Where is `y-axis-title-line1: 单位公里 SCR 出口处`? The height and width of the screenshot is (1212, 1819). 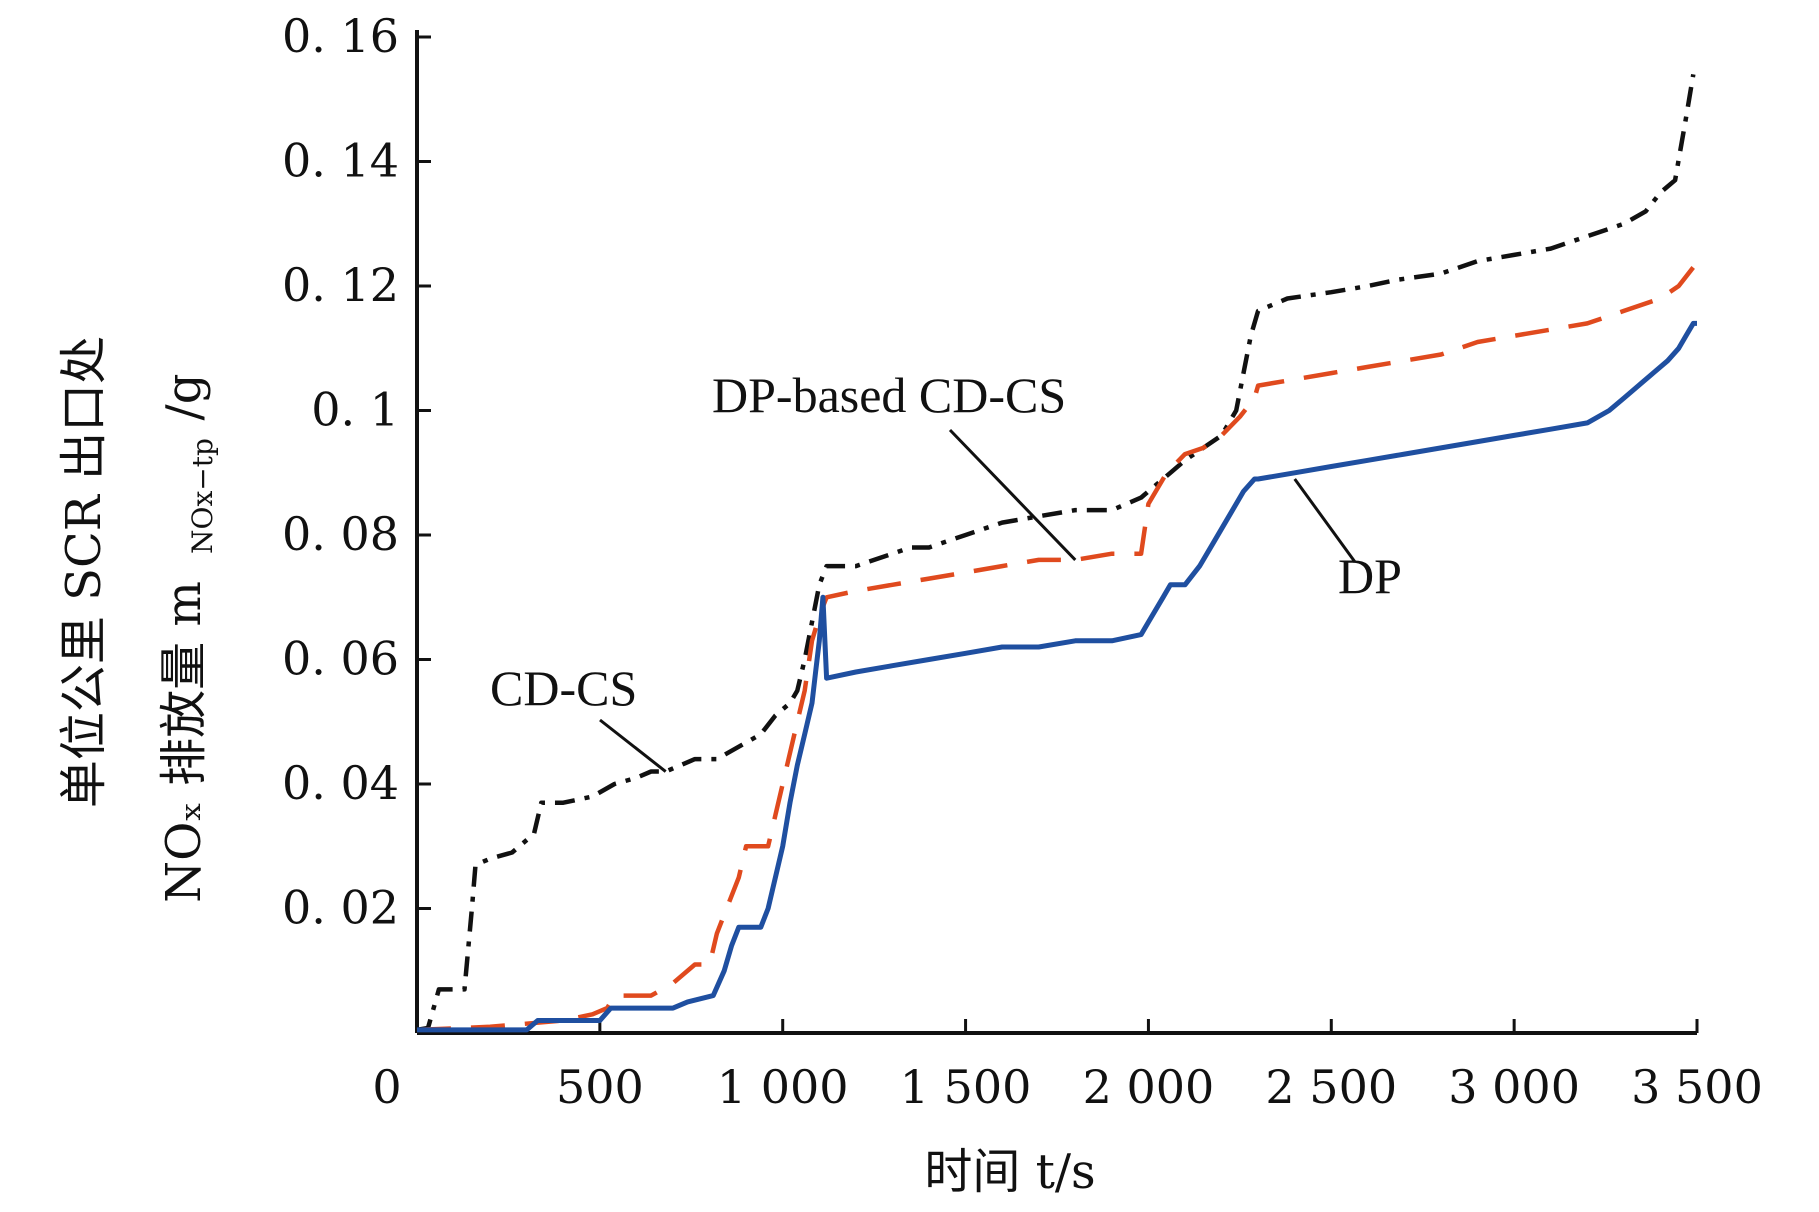
y-axis-title-line1: 单位公里 SCR 出口处 is located at coordinates (84, 572).